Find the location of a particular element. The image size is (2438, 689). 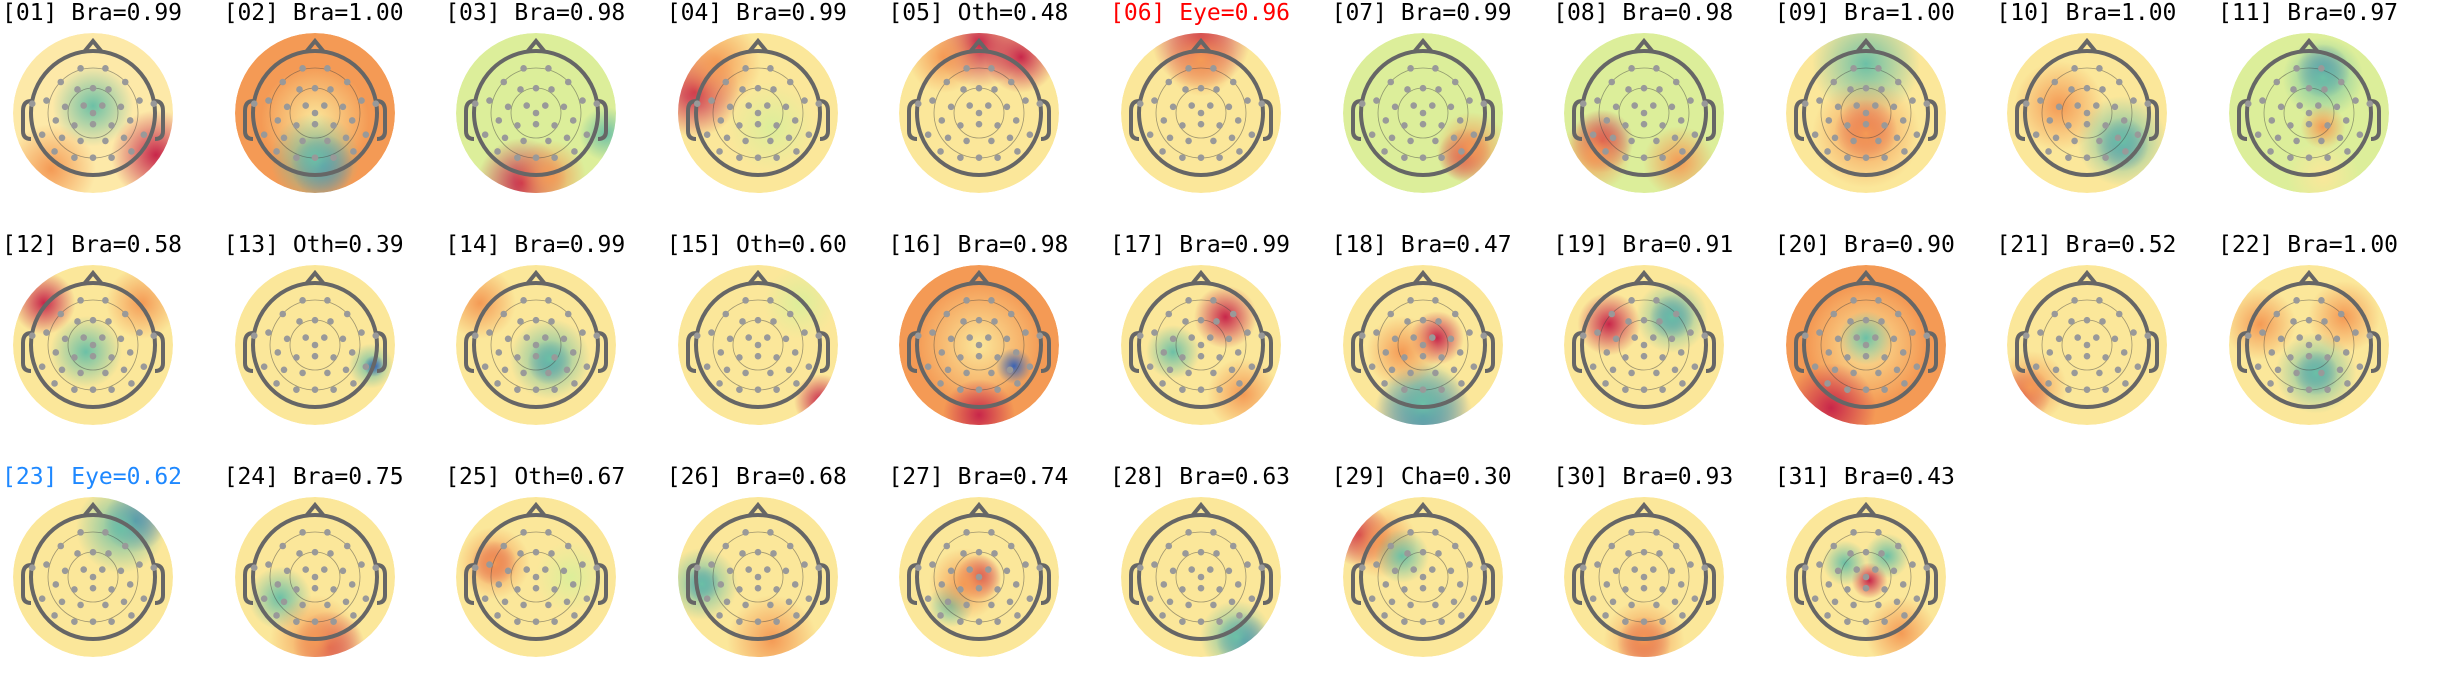

component-27: [27] Bra=0.74 is located at coordinates (997, 576).